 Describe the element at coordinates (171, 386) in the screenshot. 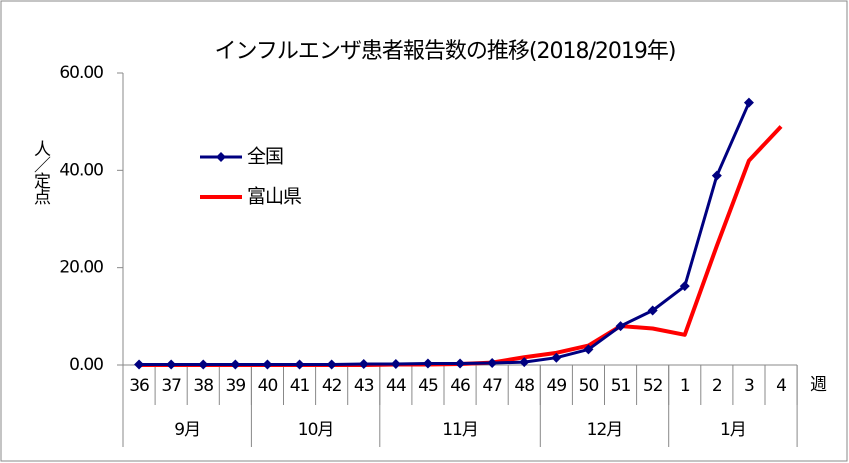

I see `x-tick-label: 37` at that location.